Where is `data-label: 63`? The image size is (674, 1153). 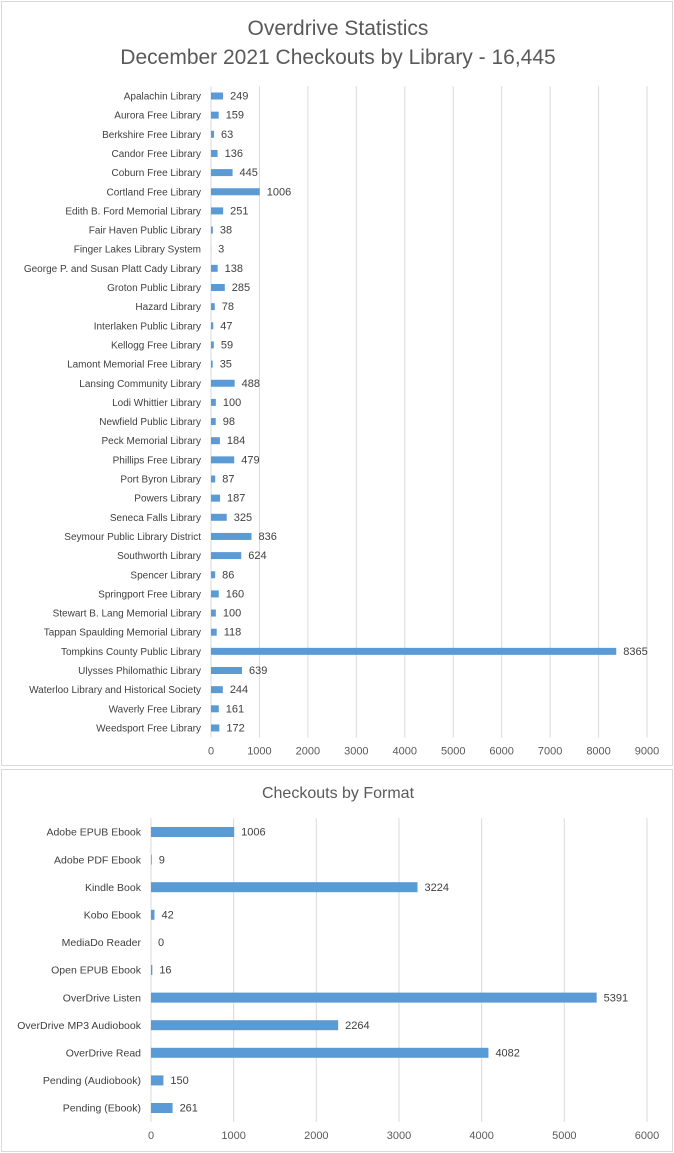
data-label: 63 is located at coordinates (227, 135).